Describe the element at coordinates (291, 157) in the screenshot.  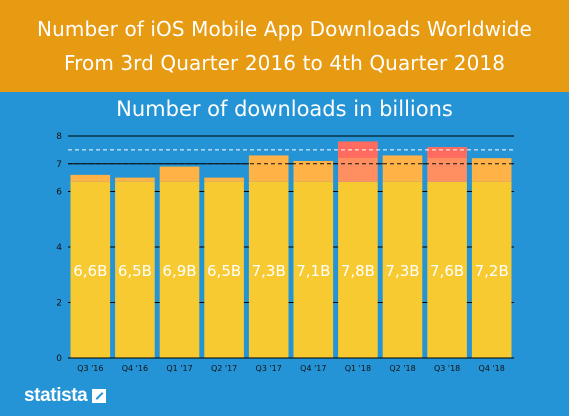
I see `reference-lines` at that location.